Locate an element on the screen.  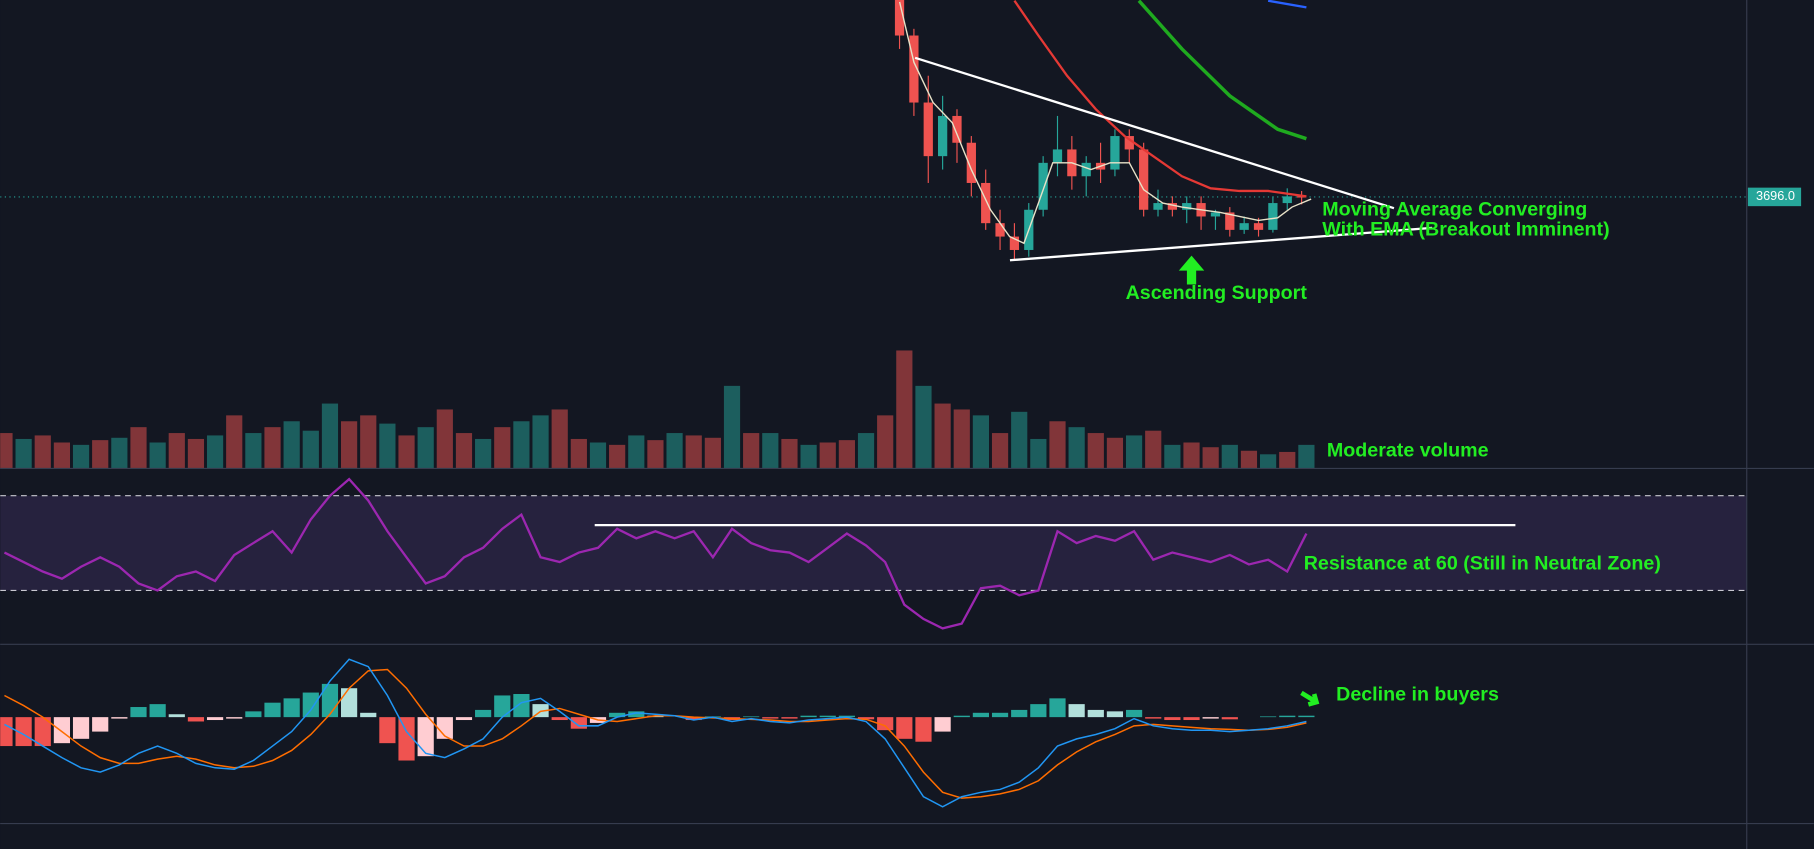
rsi-band is located at coordinates (873, 543).